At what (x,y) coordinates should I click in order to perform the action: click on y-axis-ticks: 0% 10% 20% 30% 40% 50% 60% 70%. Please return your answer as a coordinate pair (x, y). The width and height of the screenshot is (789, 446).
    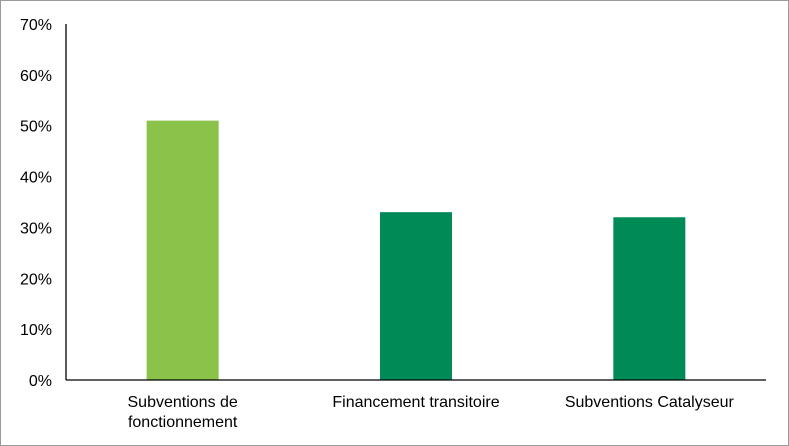
    Looking at the image, I should click on (36, 203).